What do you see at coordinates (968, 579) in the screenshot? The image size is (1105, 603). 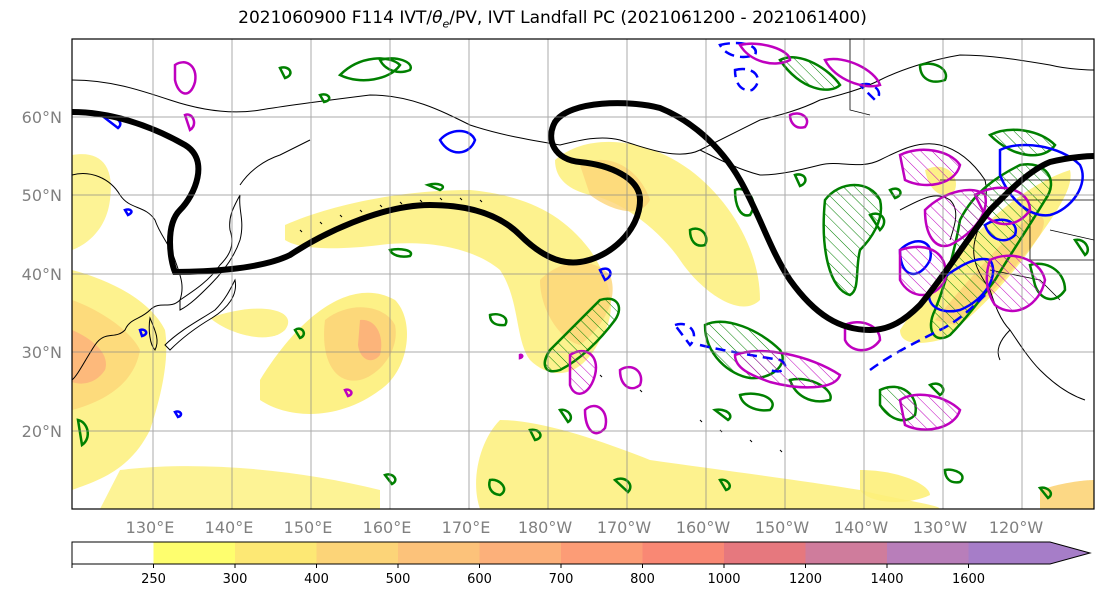 I see `colorbar-tick-label: 1600` at bounding box center [968, 579].